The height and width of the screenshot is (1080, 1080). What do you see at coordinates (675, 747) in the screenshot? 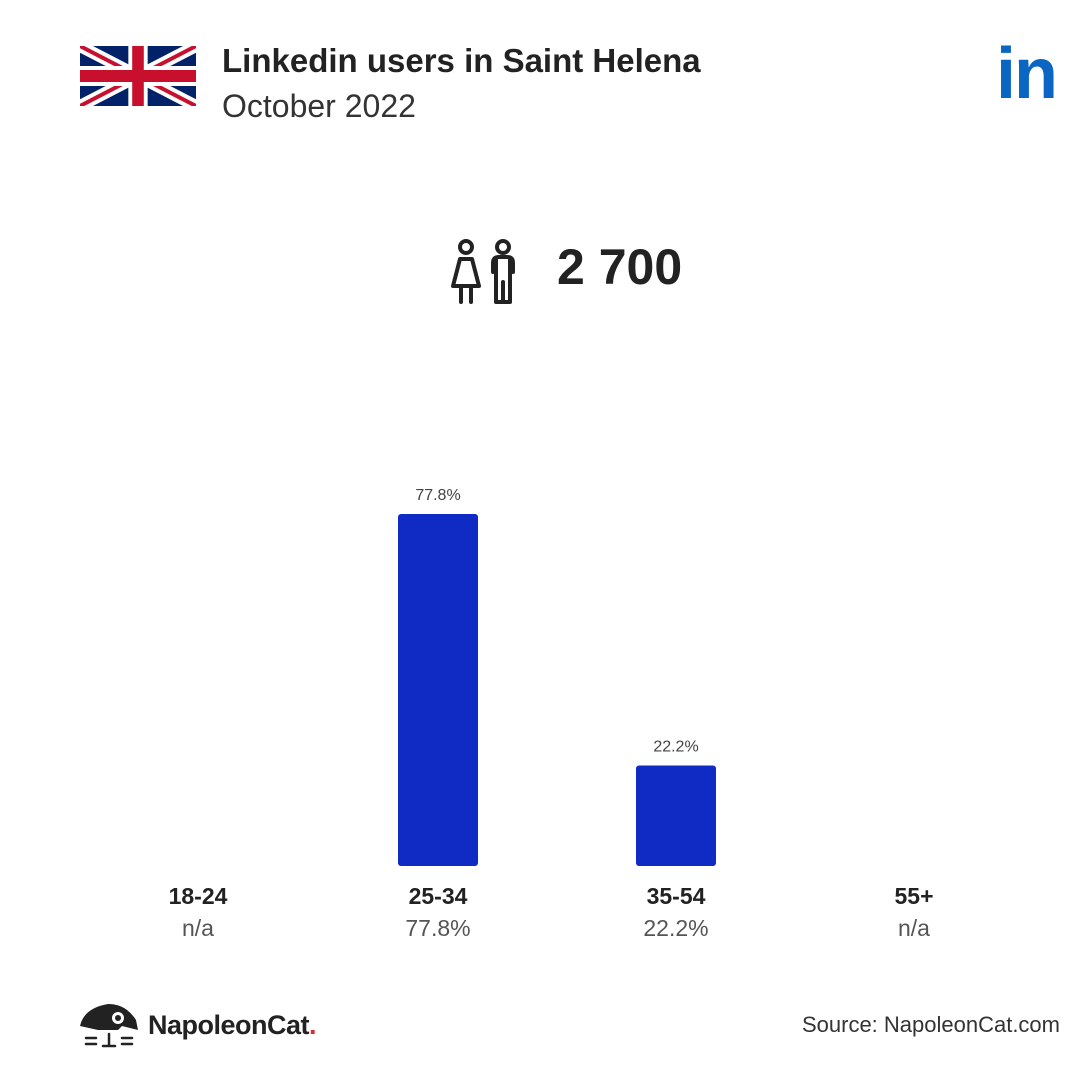
I see `bar-value-label: 22.2%` at bounding box center [675, 747].